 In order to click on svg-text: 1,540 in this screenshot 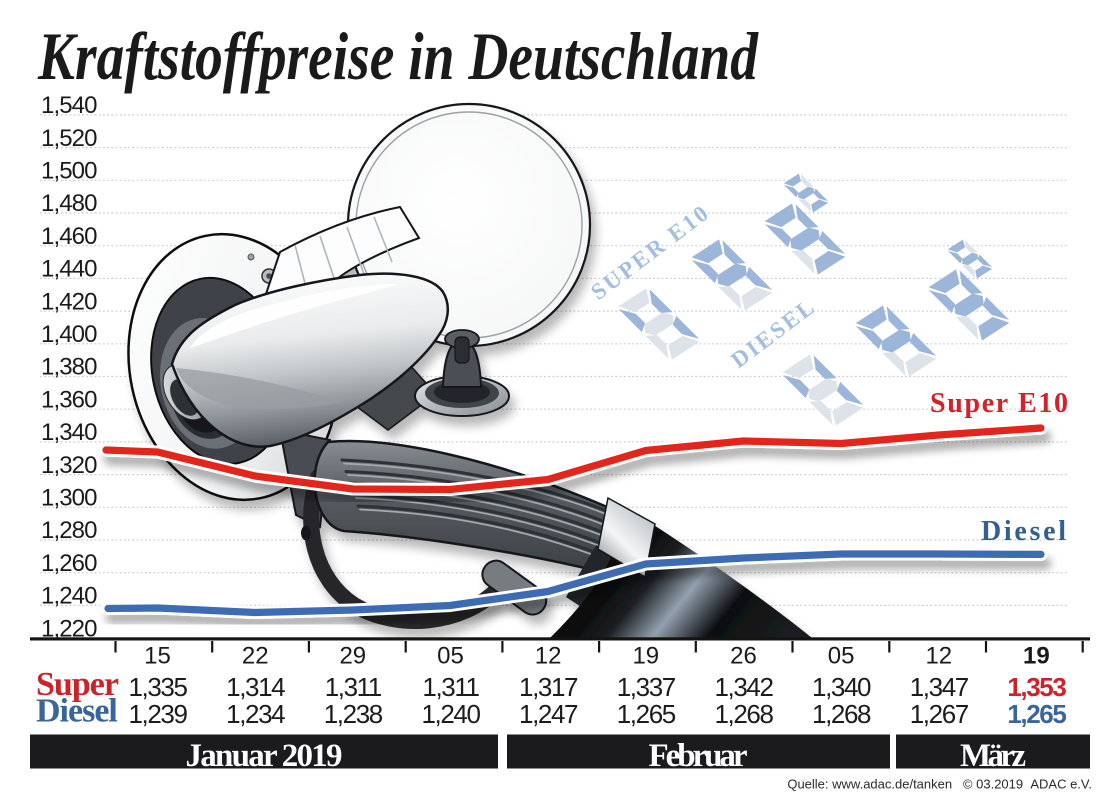, I will do `click(69, 105)`.